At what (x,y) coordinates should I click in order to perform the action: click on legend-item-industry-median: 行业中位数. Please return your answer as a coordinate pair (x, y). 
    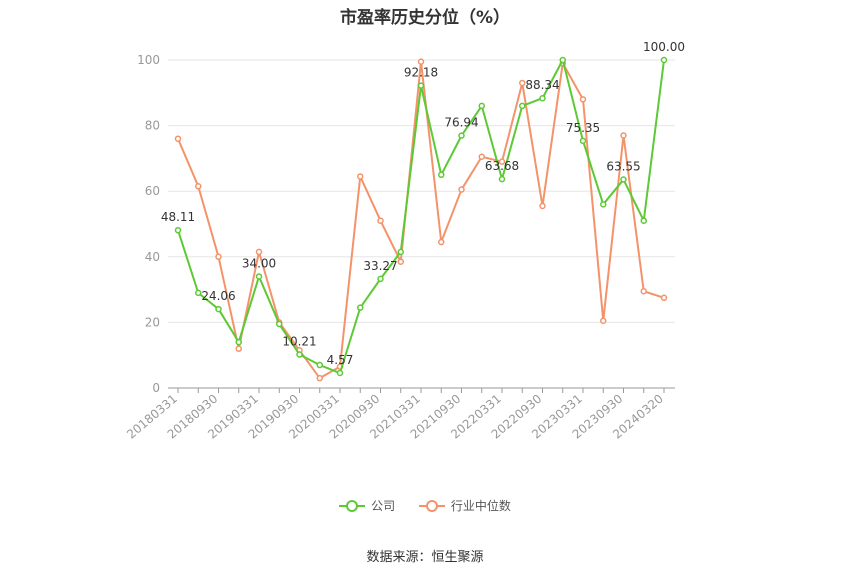
    Looking at the image, I should click on (464, 505).